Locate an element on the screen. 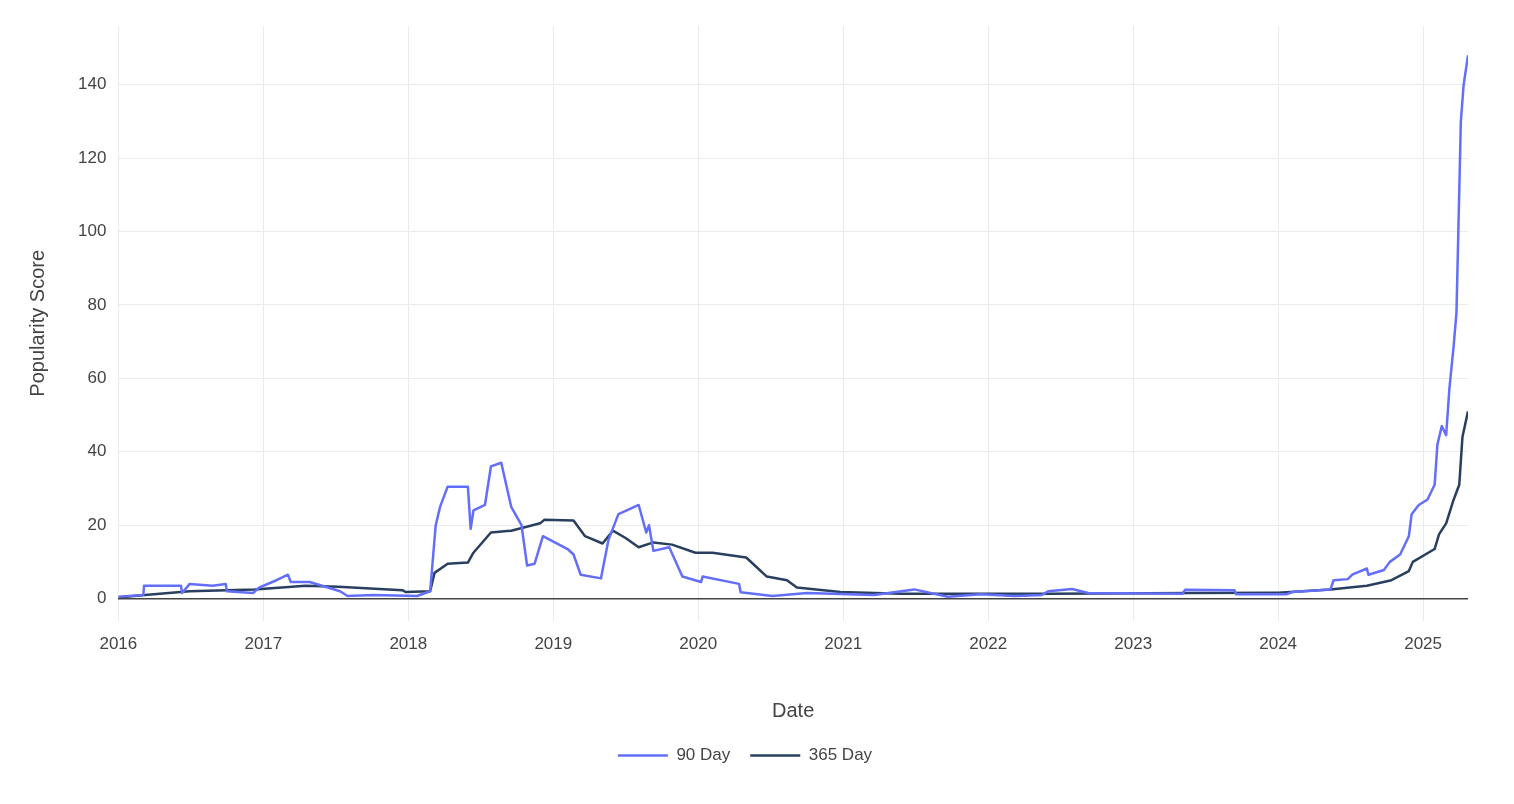  x-tick-label: 2024 is located at coordinates (1278, 644).